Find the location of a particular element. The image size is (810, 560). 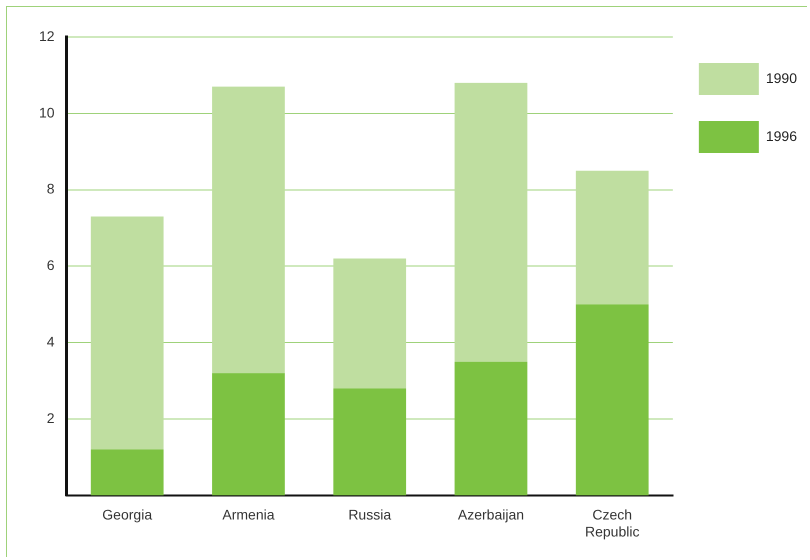

y-tick-label: 6 is located at coordinates (50, 265).